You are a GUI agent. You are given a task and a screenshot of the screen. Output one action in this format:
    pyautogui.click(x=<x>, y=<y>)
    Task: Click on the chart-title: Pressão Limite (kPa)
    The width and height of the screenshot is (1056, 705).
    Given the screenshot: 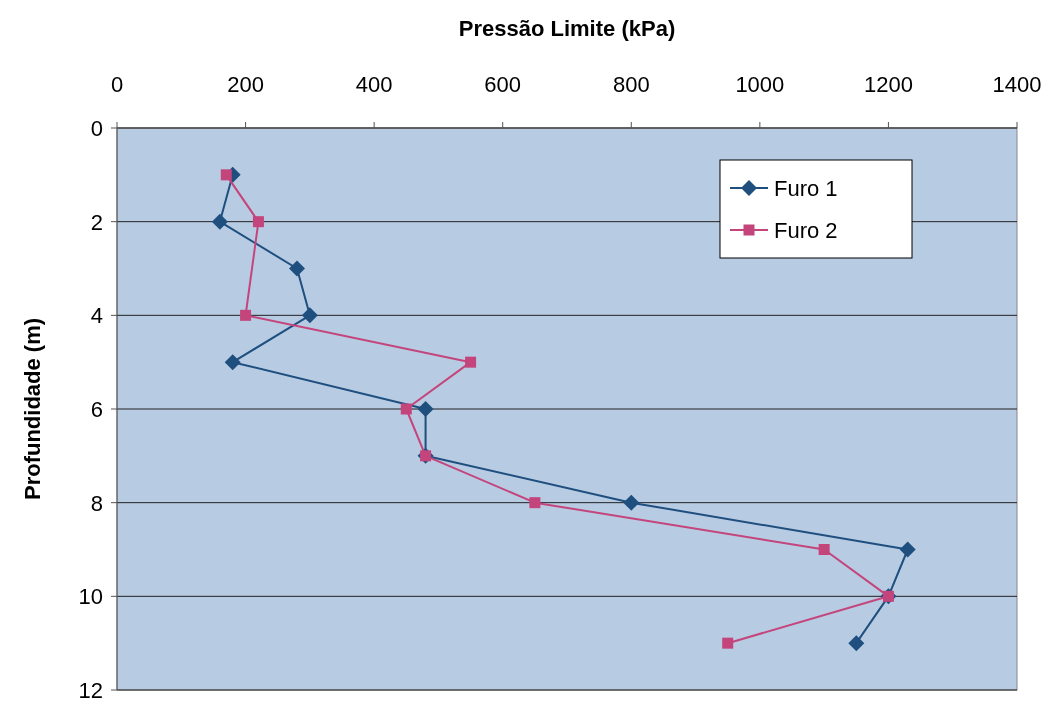 What is the action you would take?
    pyautogui.click(x=567, y=28)
    